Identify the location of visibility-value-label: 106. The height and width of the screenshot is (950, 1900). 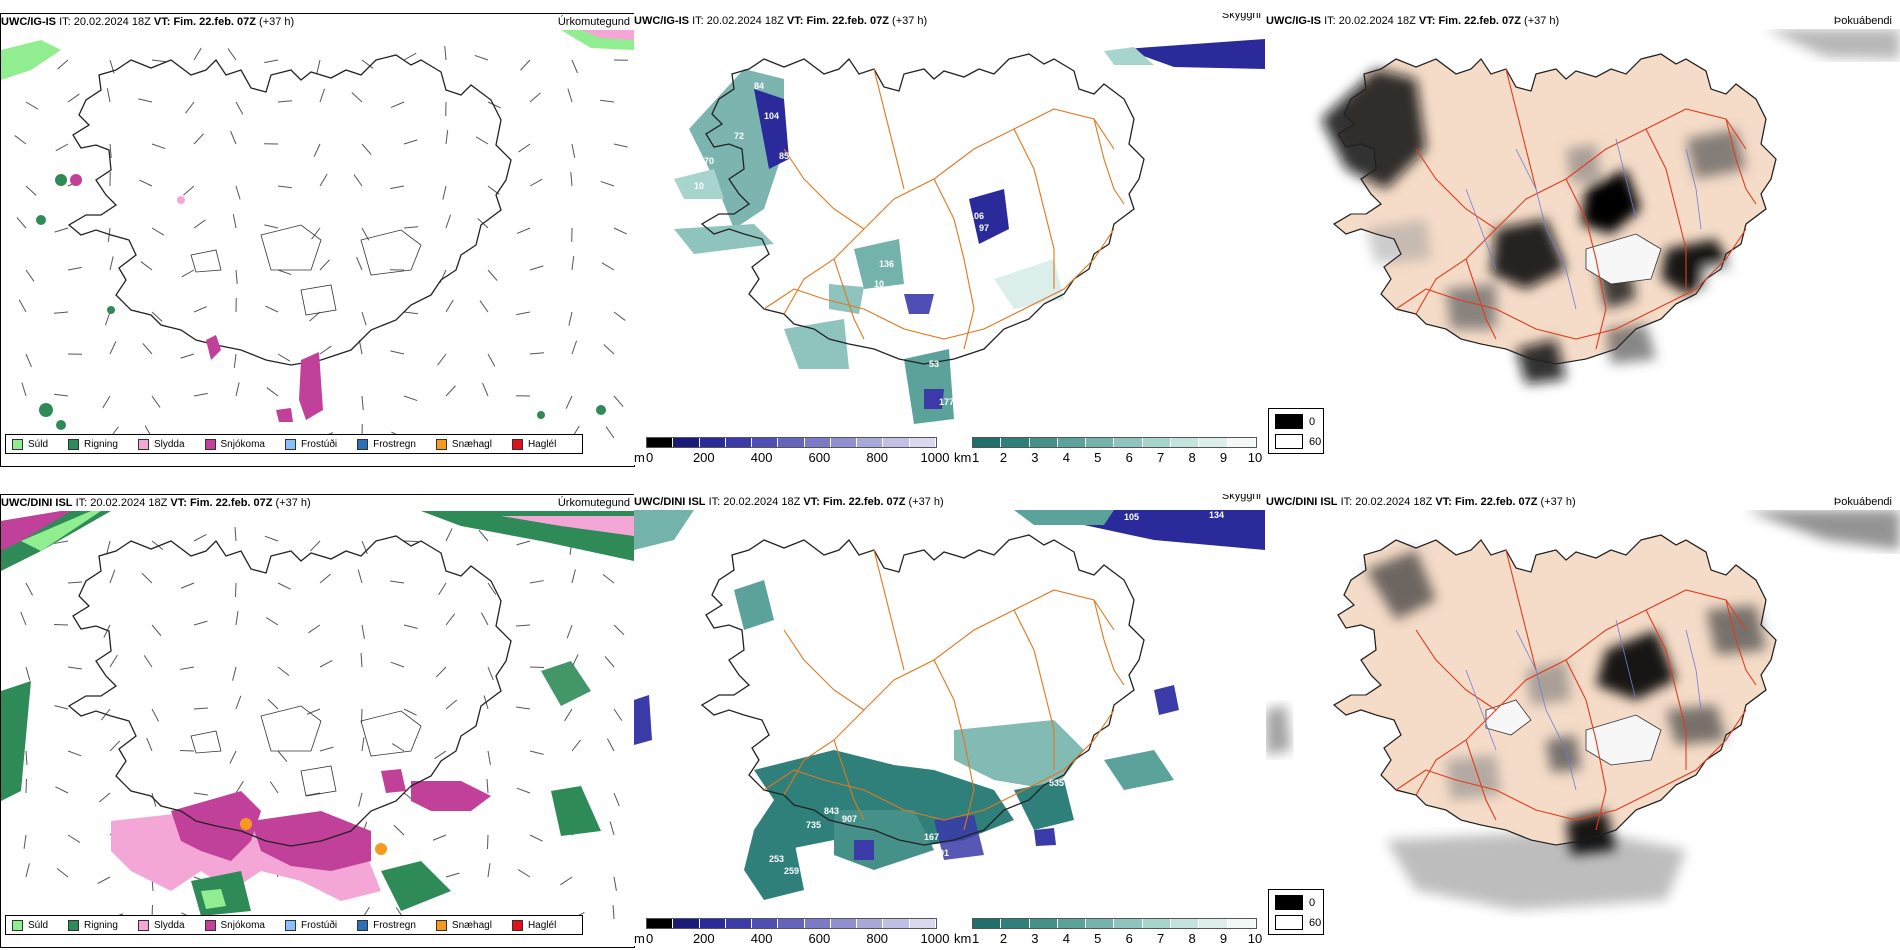
(976, 216).